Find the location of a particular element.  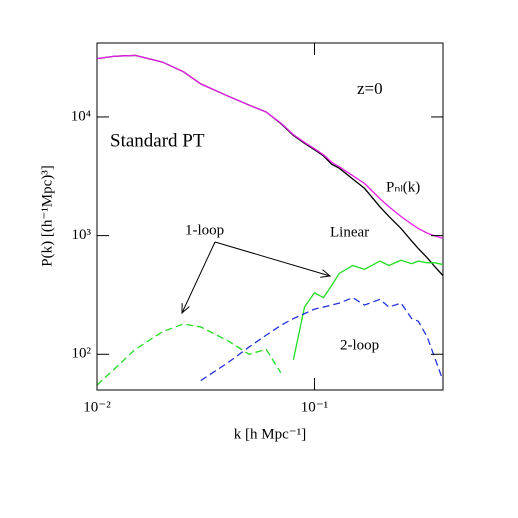

y-tick-label: 10³ is located at coordinates (82, 235).